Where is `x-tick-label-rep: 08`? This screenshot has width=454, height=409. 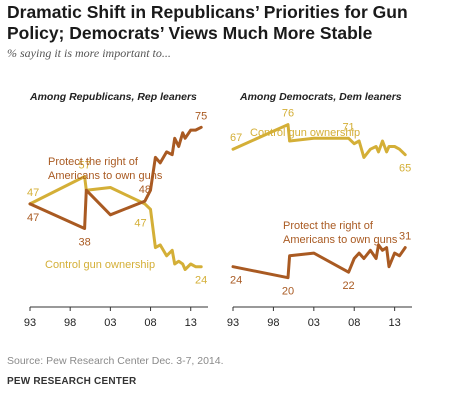 x-tick-label-rep: 08 is located at coordinates (150, 323).